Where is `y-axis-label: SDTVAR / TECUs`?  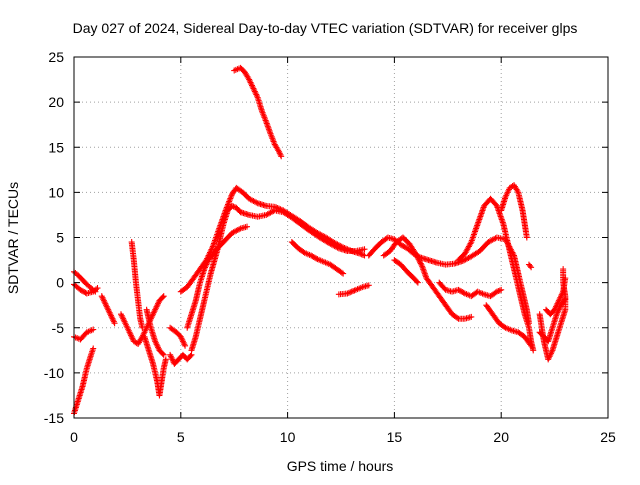 y-axis-label: SDTVAR / TECUs is located at coordinates (13, 238).